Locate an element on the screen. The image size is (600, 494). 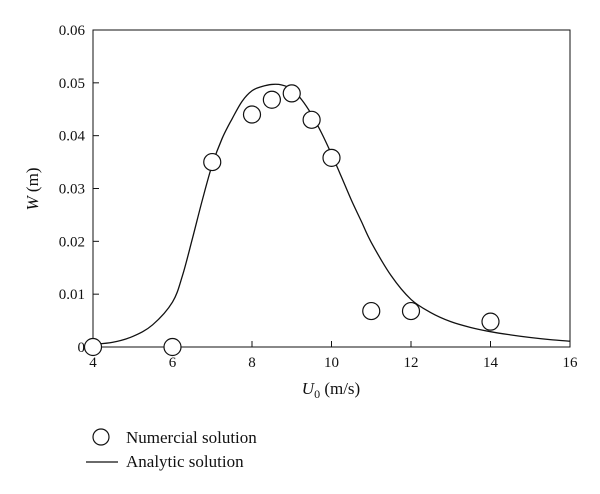
y-axis-label: W (m) is located at coordinates (32, 189).